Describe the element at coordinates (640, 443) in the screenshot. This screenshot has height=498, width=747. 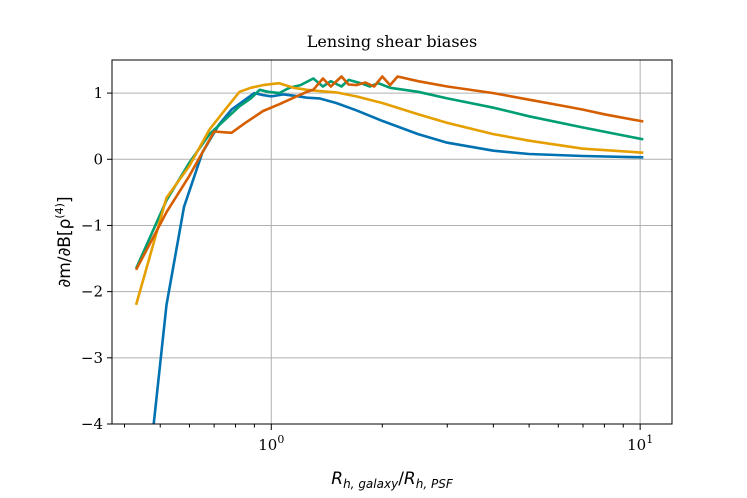
I see `x-tick-label: 10¹` at that location.